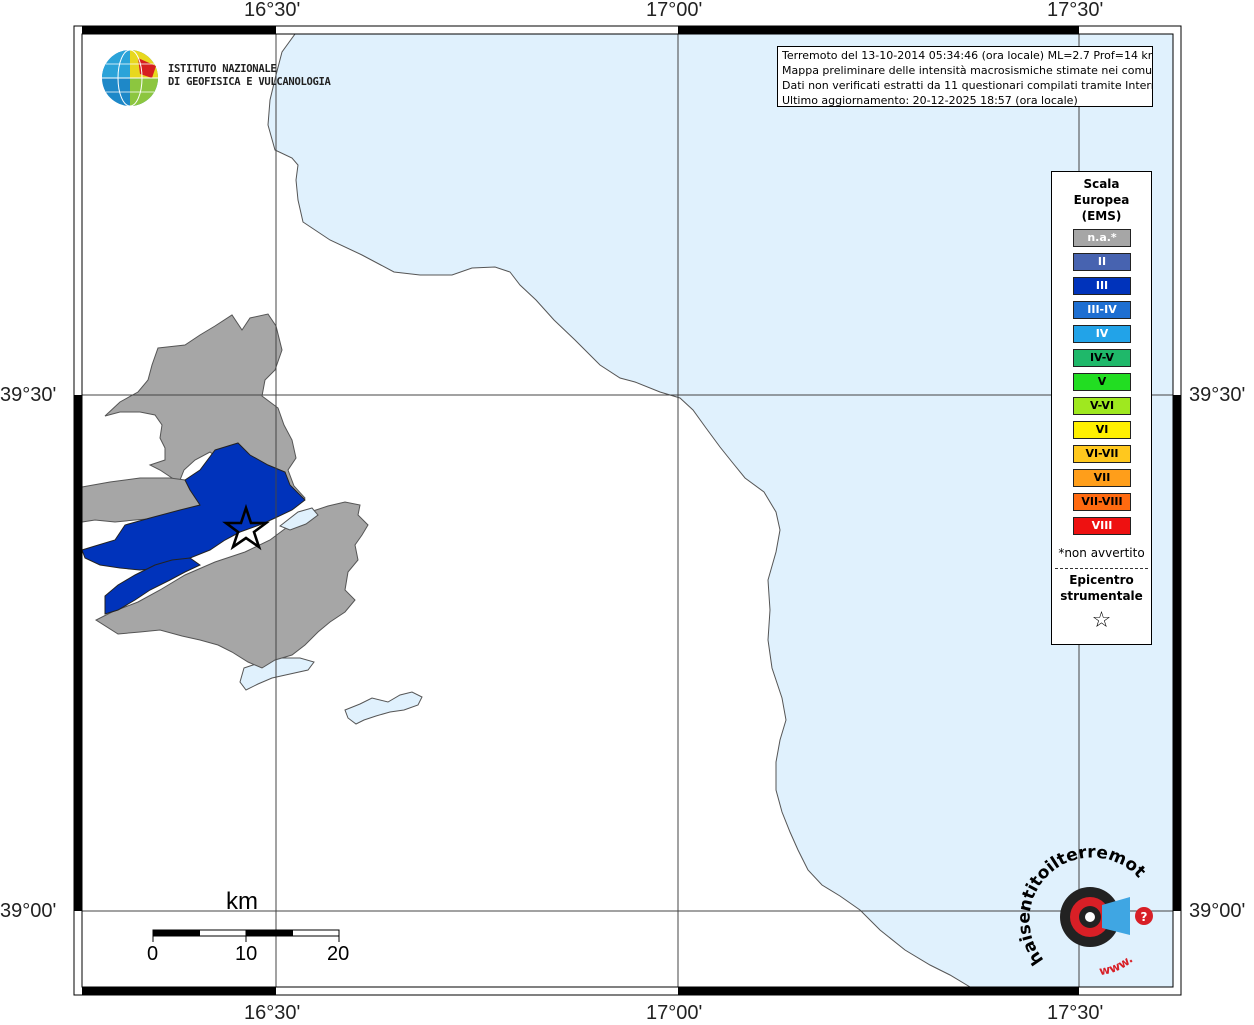 The height and width of the screenshot is (1025, 1254). I want to click on municipality-iii, so click(152, 586).